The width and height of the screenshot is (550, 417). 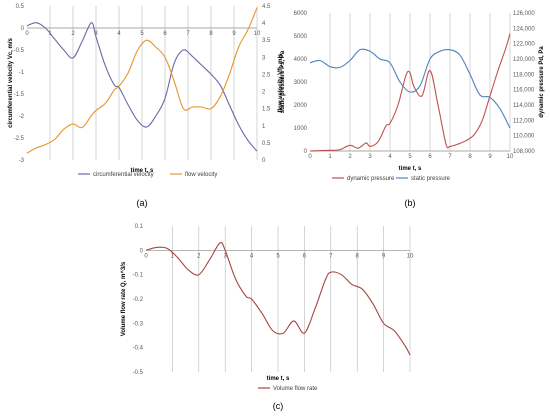 What do you see at coordinates (301, 83) in the screenshot?
I see `y-left-tick-label: 3000` at bounding box center [301, 83].